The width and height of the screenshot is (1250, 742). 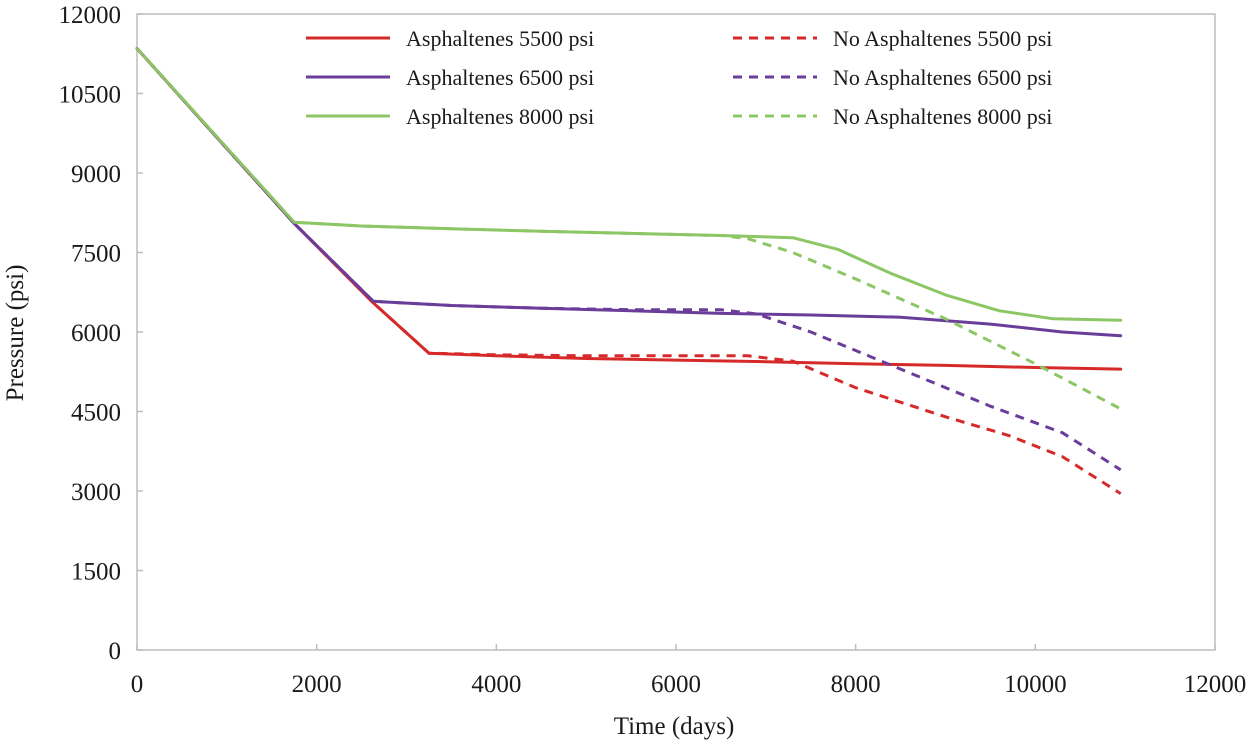 I want to click on legend-label: No Asphaltenes 6500 psi, so click(x=942, y=77).